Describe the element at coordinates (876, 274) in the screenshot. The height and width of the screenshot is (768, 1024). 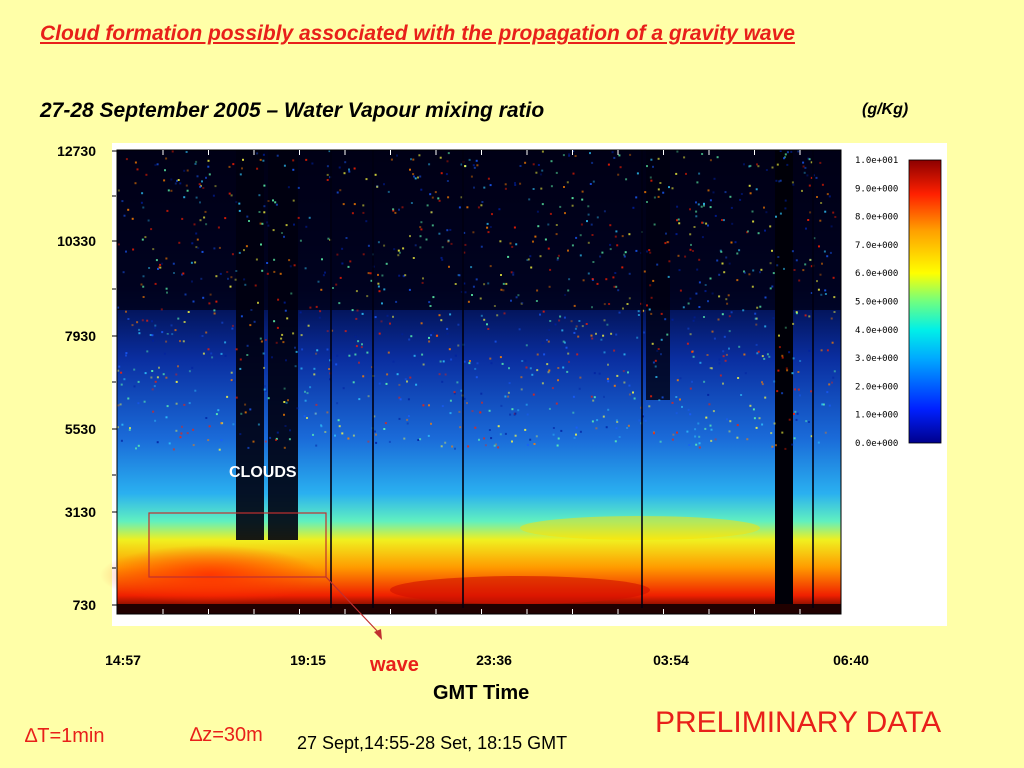
I see `colorbar-label: 6.0e+000` at that location.